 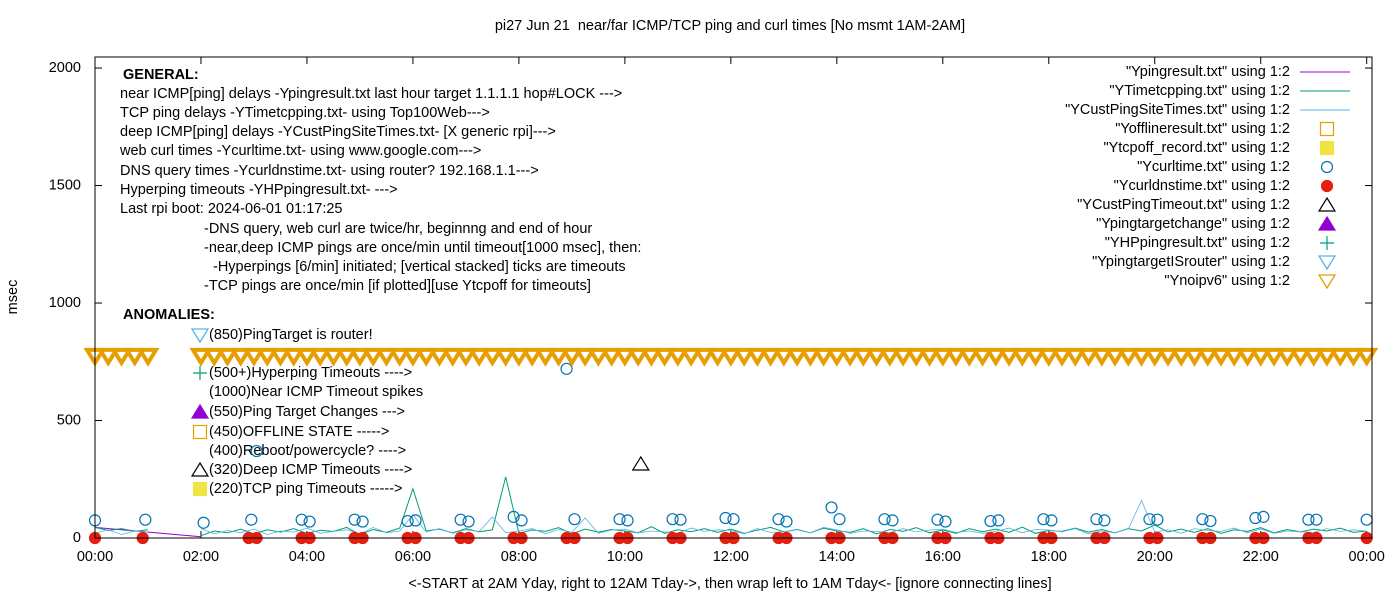 I want to click on legend-label: "Ytcpoff_record.txt" using 1:2, so click(x=1196, y=148).